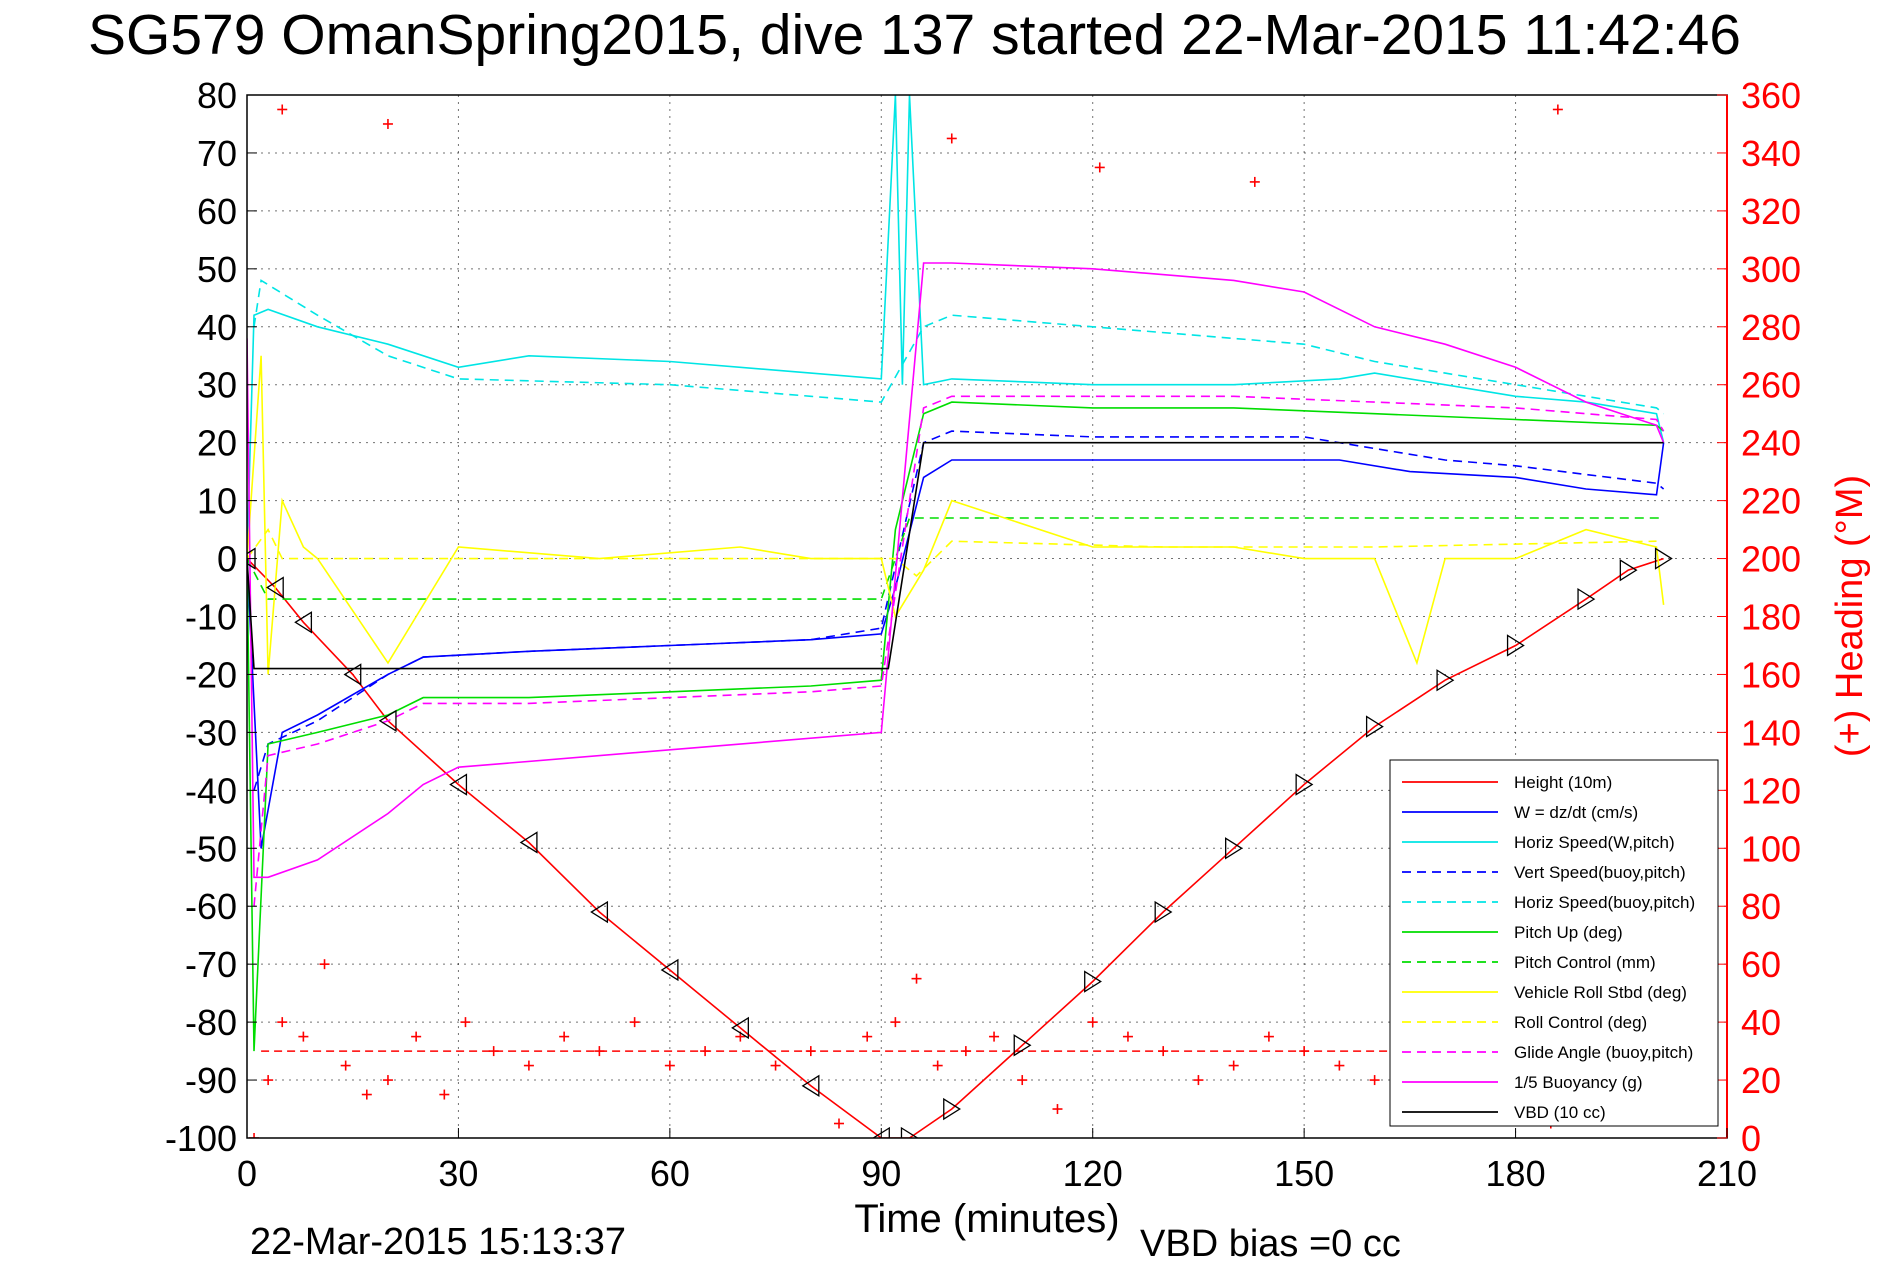 This screenshot has height=1262, width=1891. What do you see at coordinates (1270, 1242) in the screenshot?
I see `footer-vbd-bias: VBD bias =0 cc` at bounding box center [1270, 1242].